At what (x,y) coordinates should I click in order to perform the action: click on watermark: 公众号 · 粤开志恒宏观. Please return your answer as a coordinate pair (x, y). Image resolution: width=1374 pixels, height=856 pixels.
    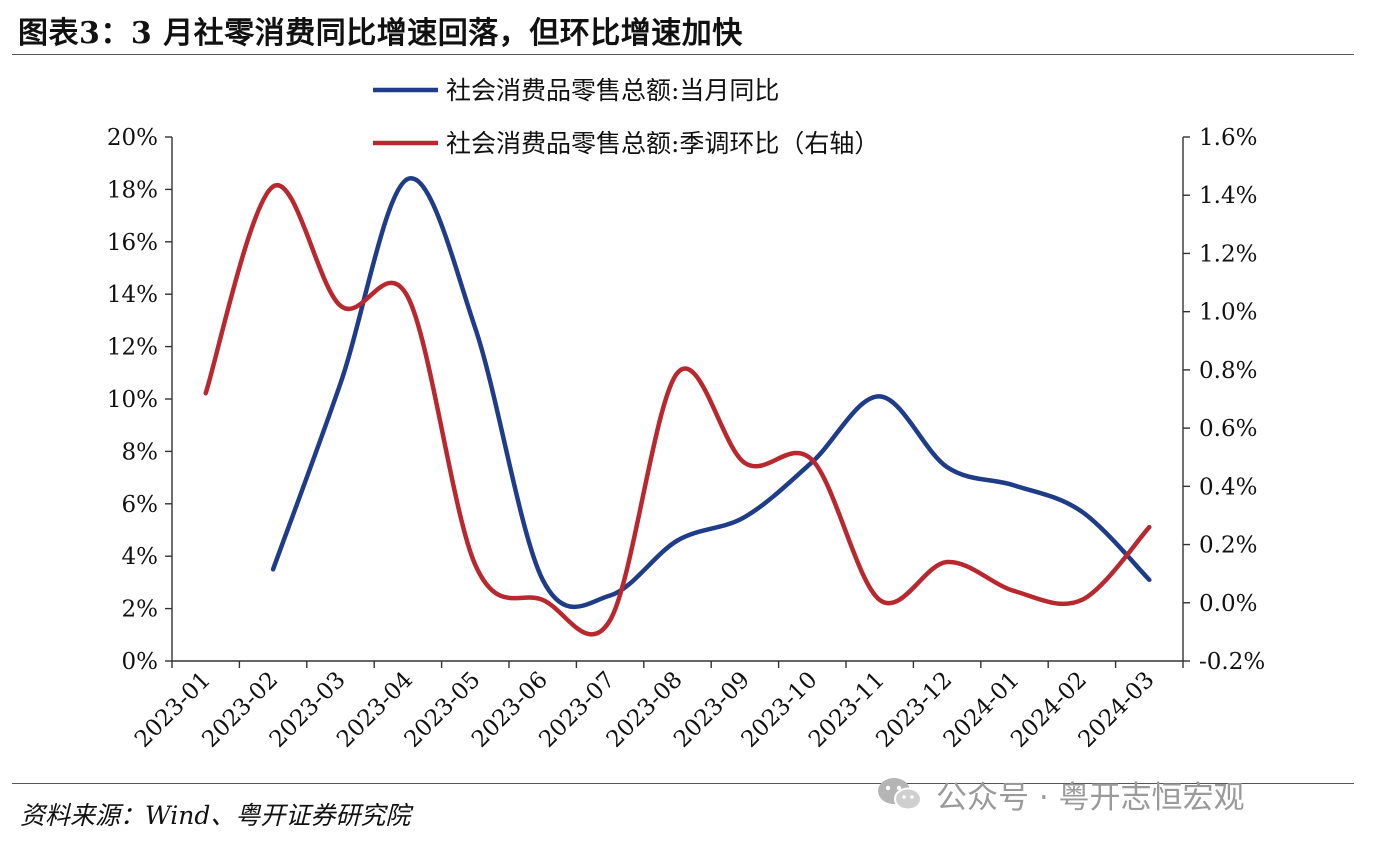
    Looking at the image, I should click on (1059, 794).